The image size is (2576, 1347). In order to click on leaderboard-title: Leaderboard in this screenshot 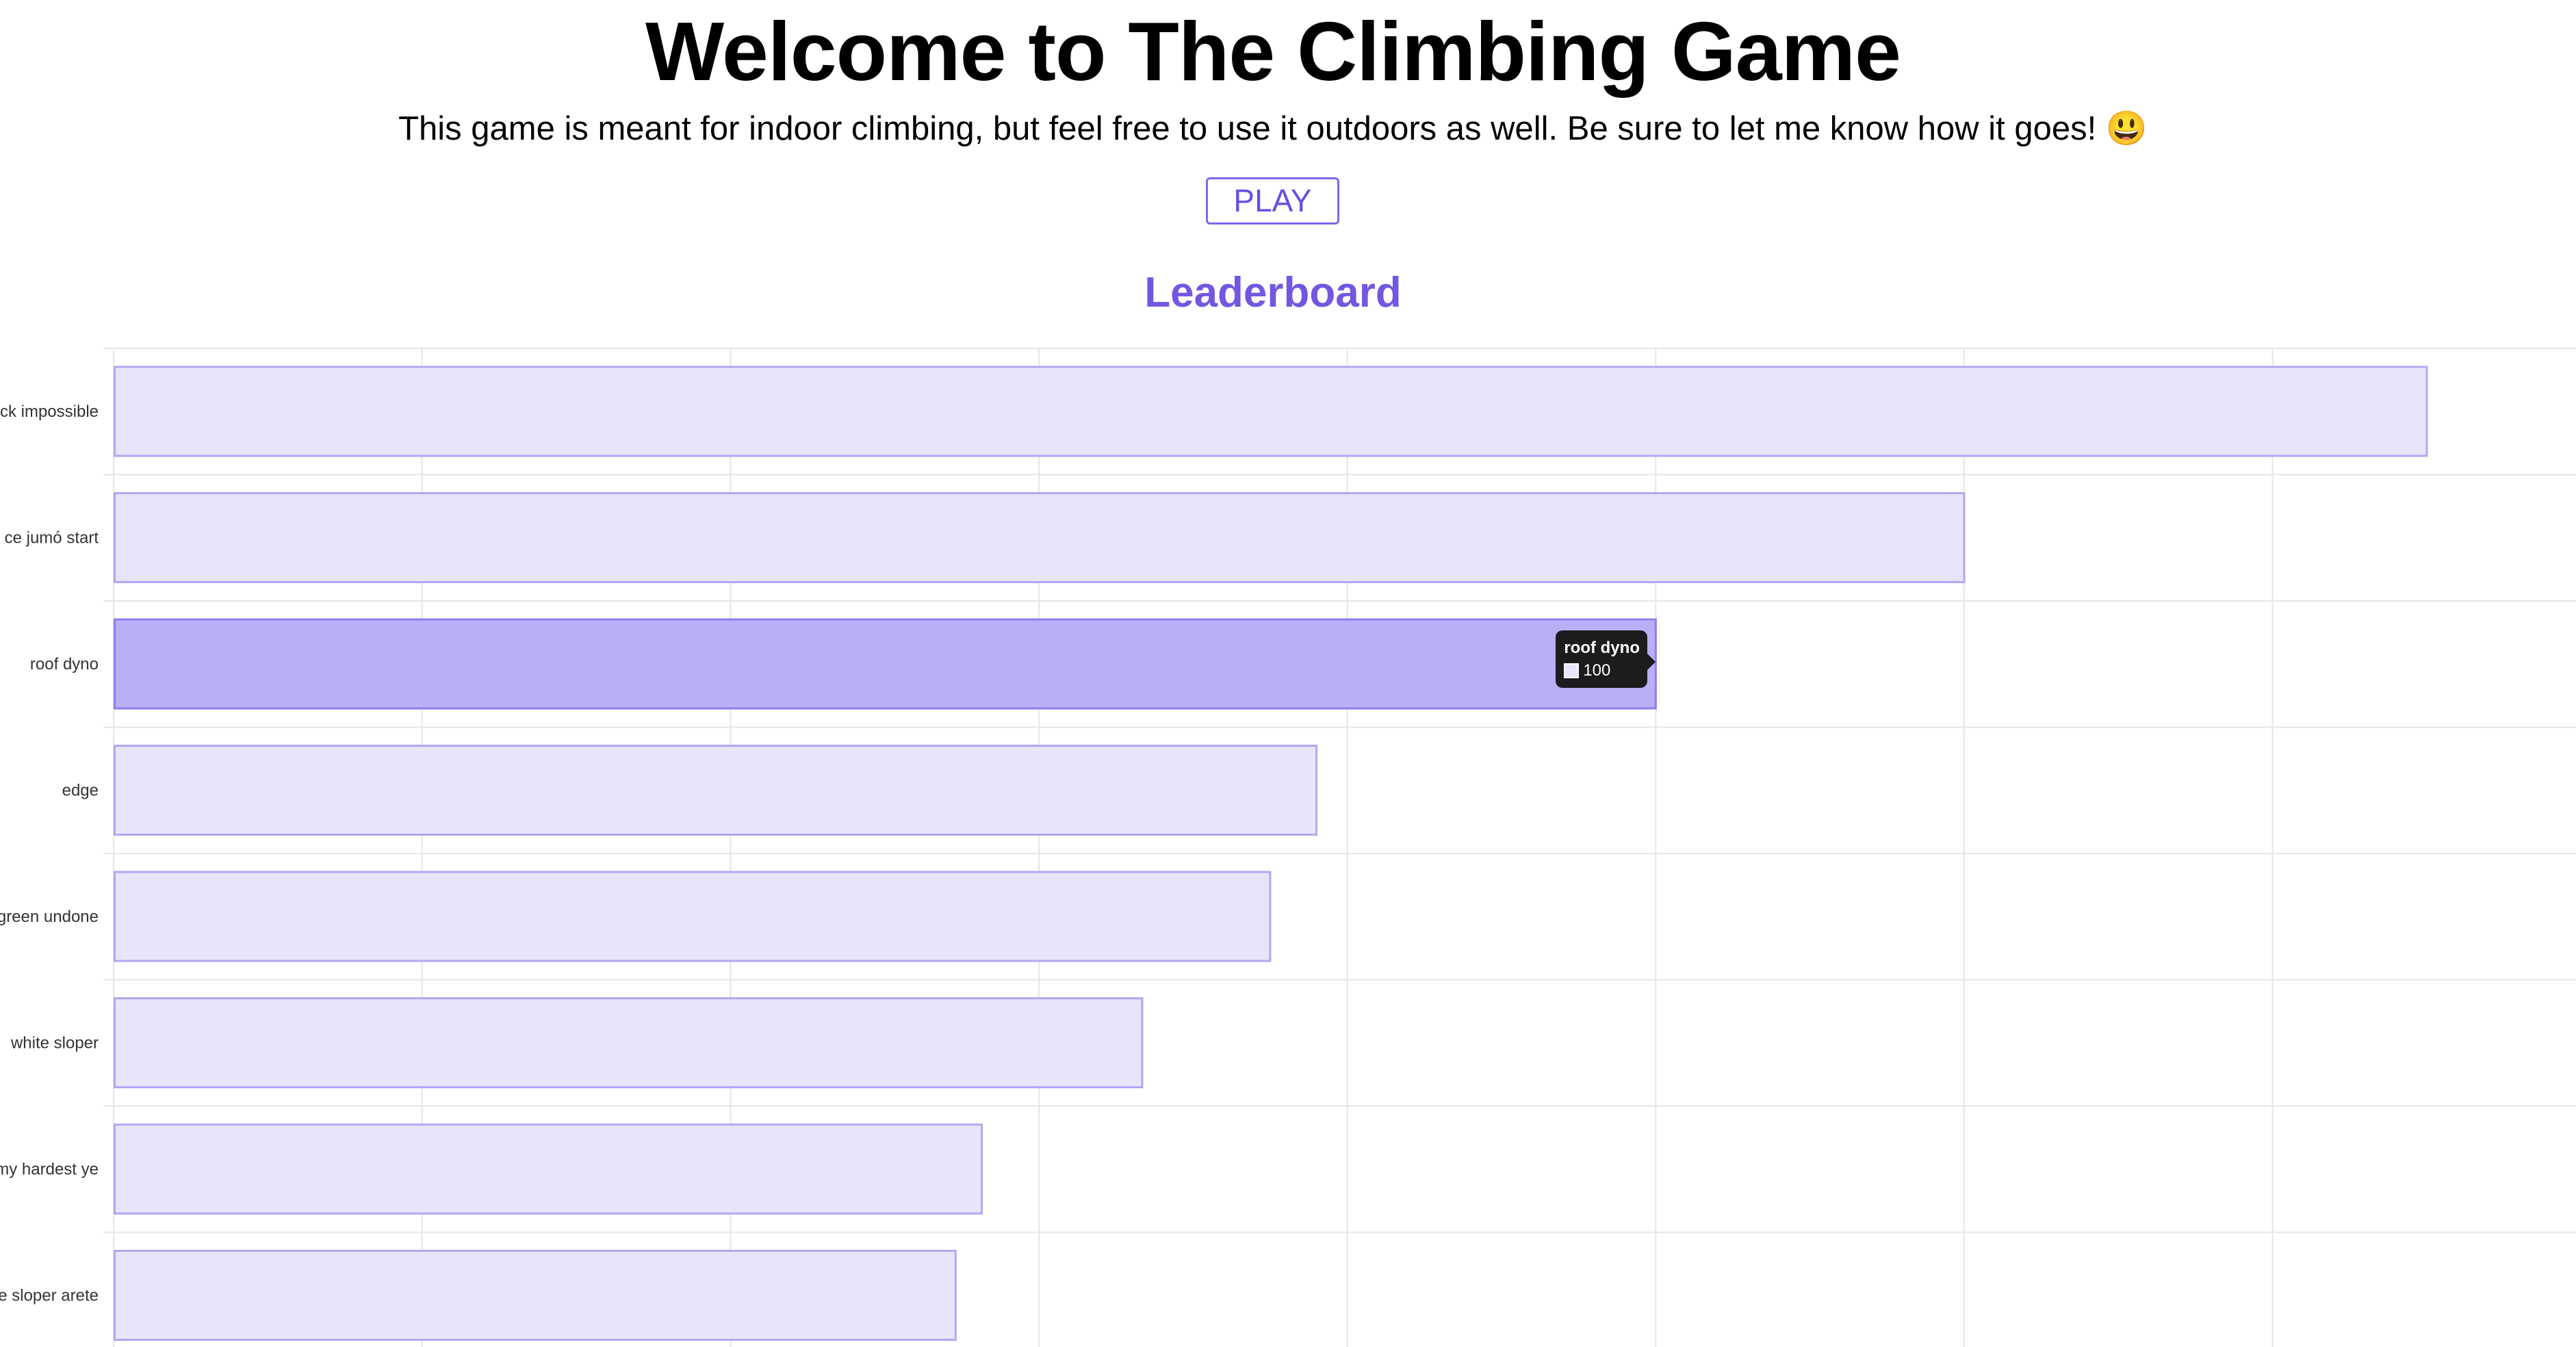, I will do `click(1273, 292)`.